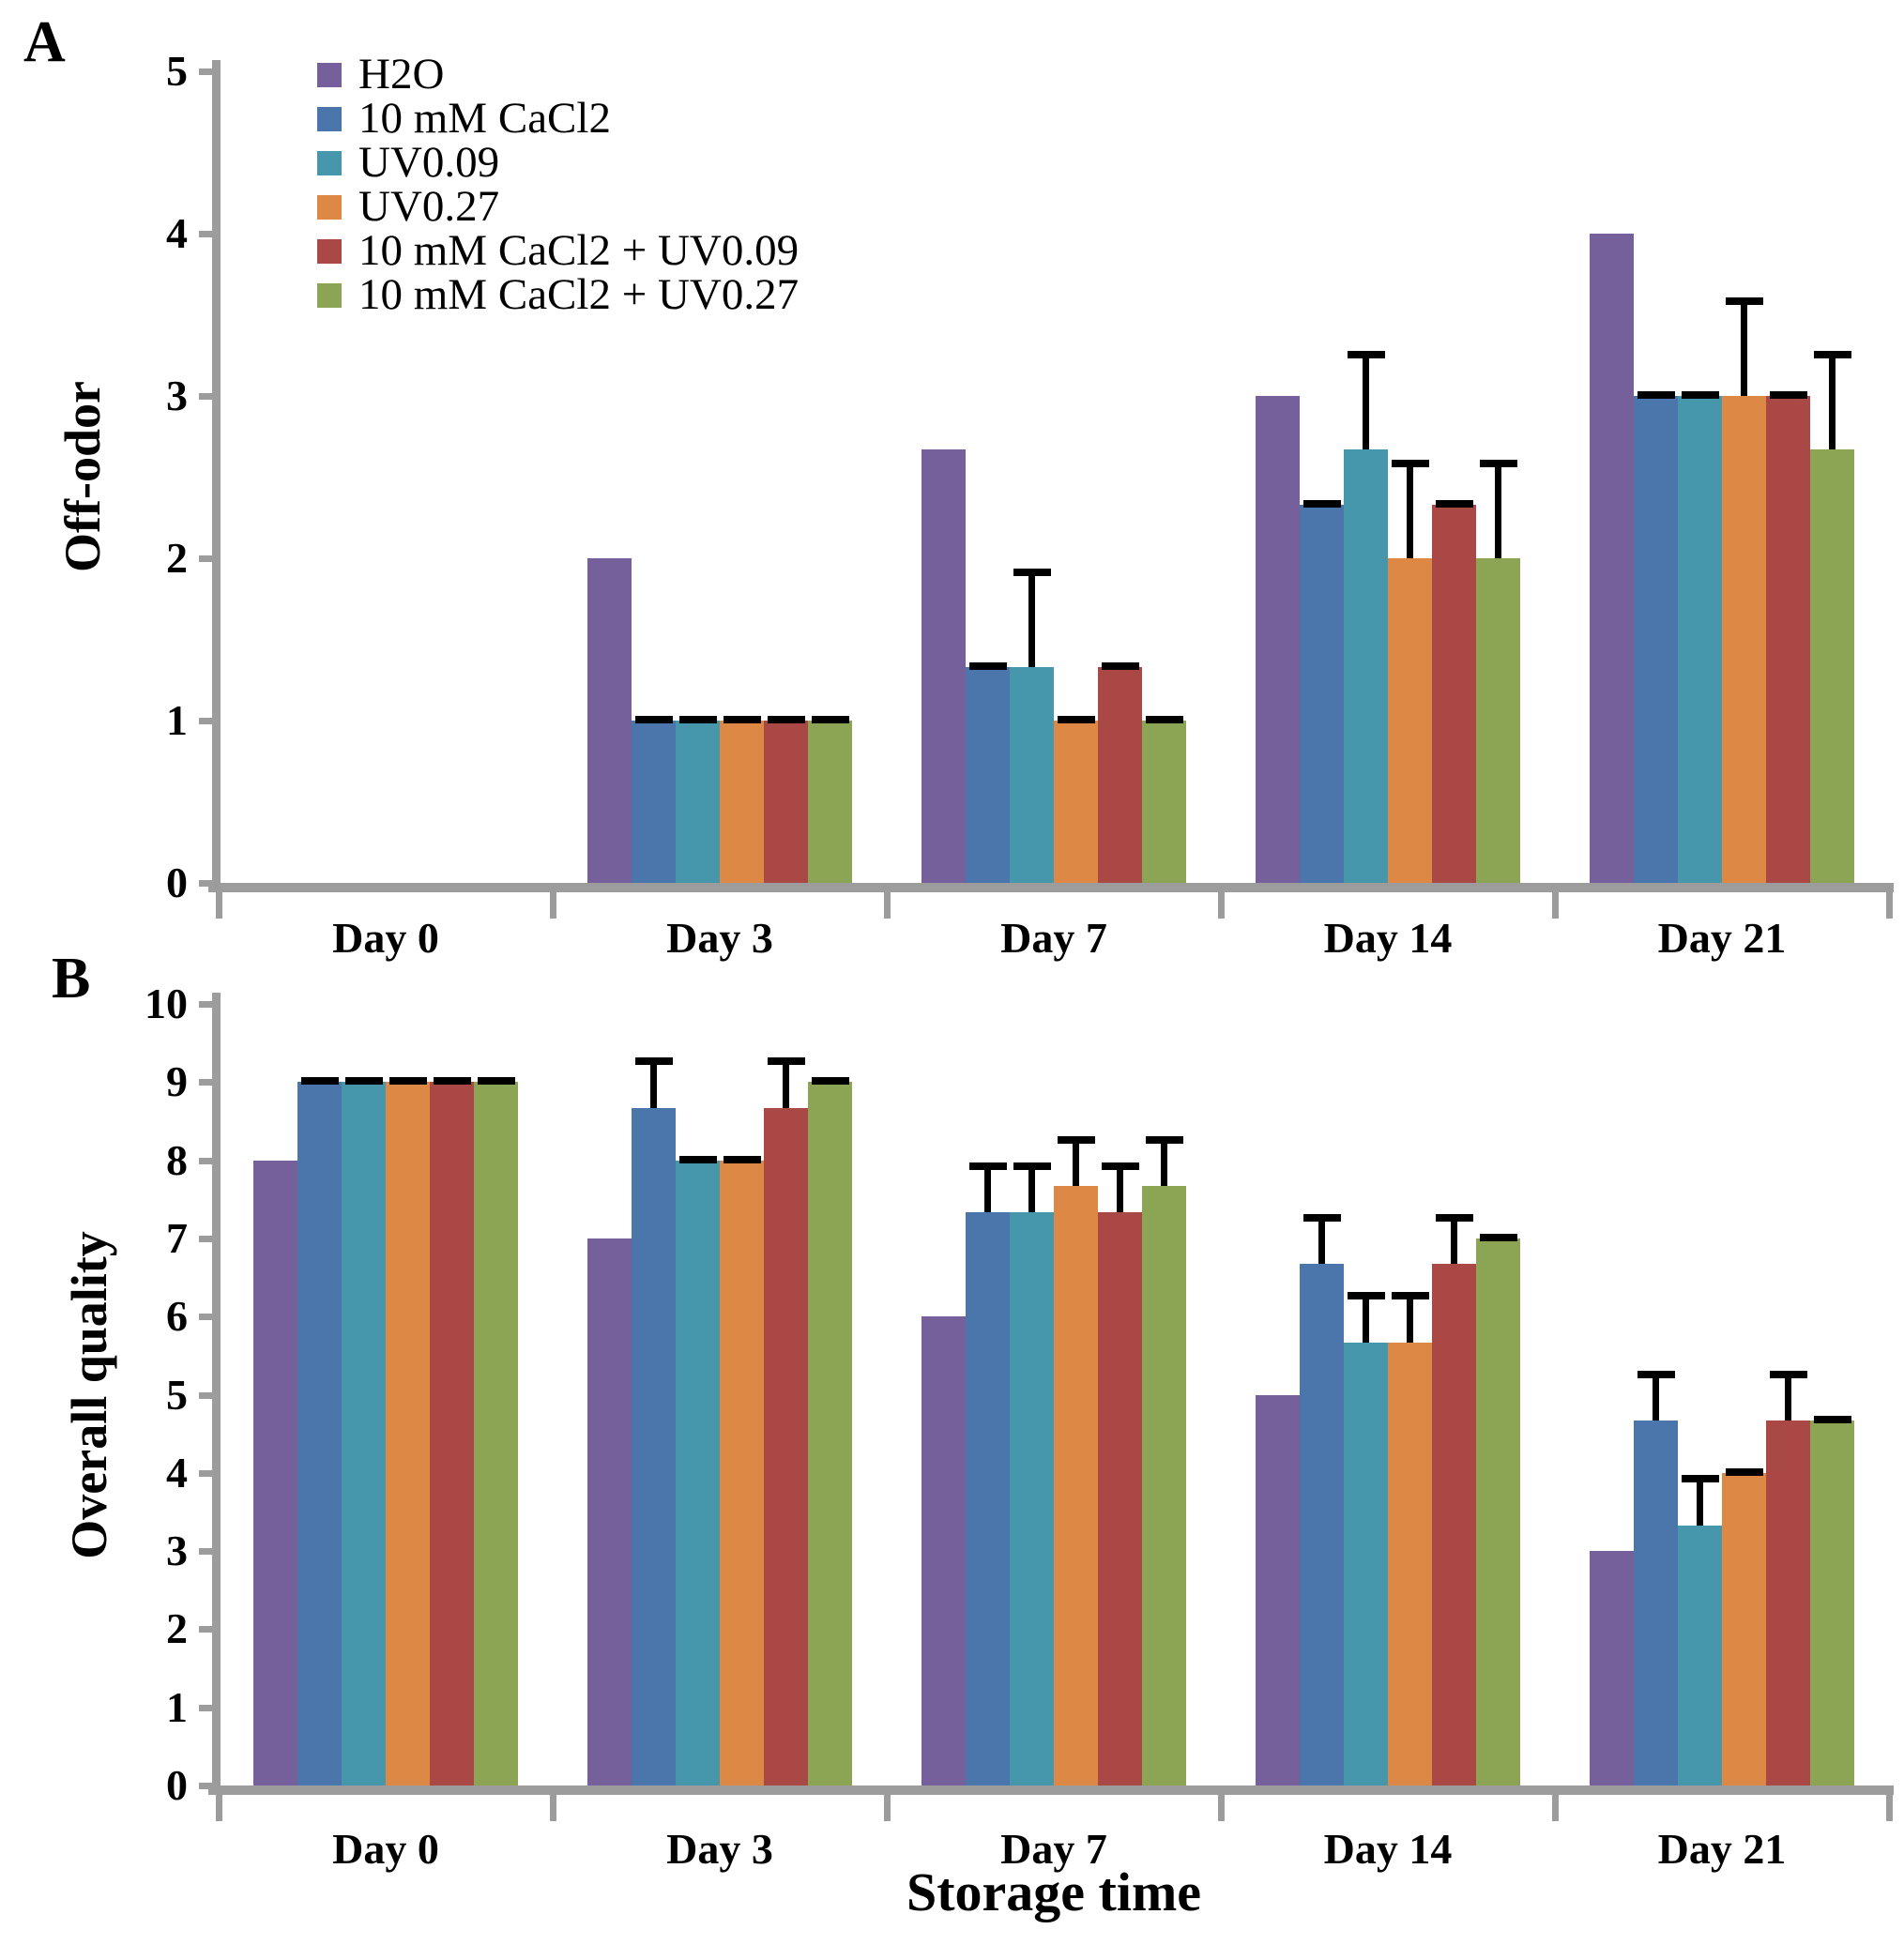 This screenshot has width=1904, height=1960. I want to click on y-axis-line, so click(216, 476).